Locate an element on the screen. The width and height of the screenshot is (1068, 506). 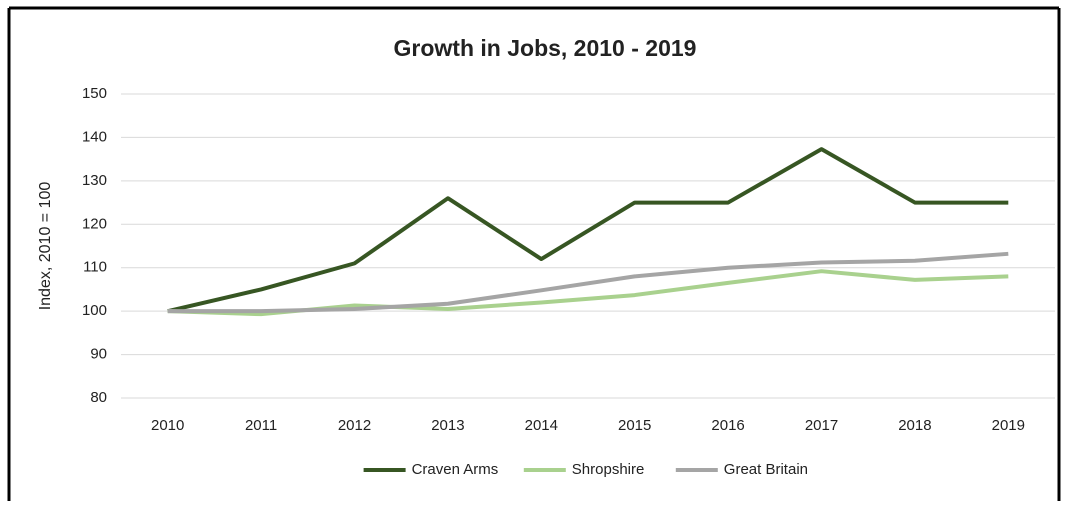
x-tick-label: 2011 is located at coordinates (261, 425).